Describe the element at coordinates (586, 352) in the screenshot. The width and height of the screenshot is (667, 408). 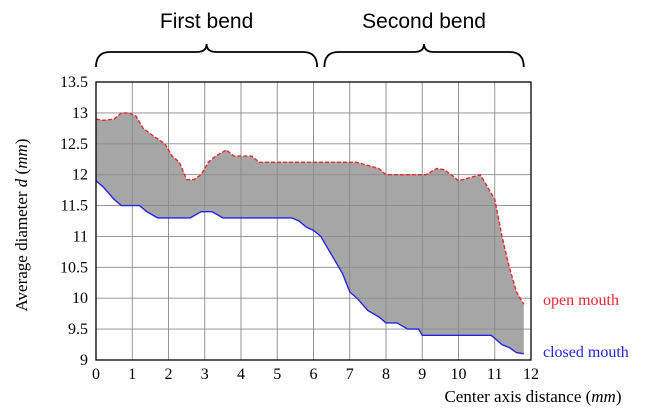
I see `legend-closed-mouth: closed mouth` at that location.